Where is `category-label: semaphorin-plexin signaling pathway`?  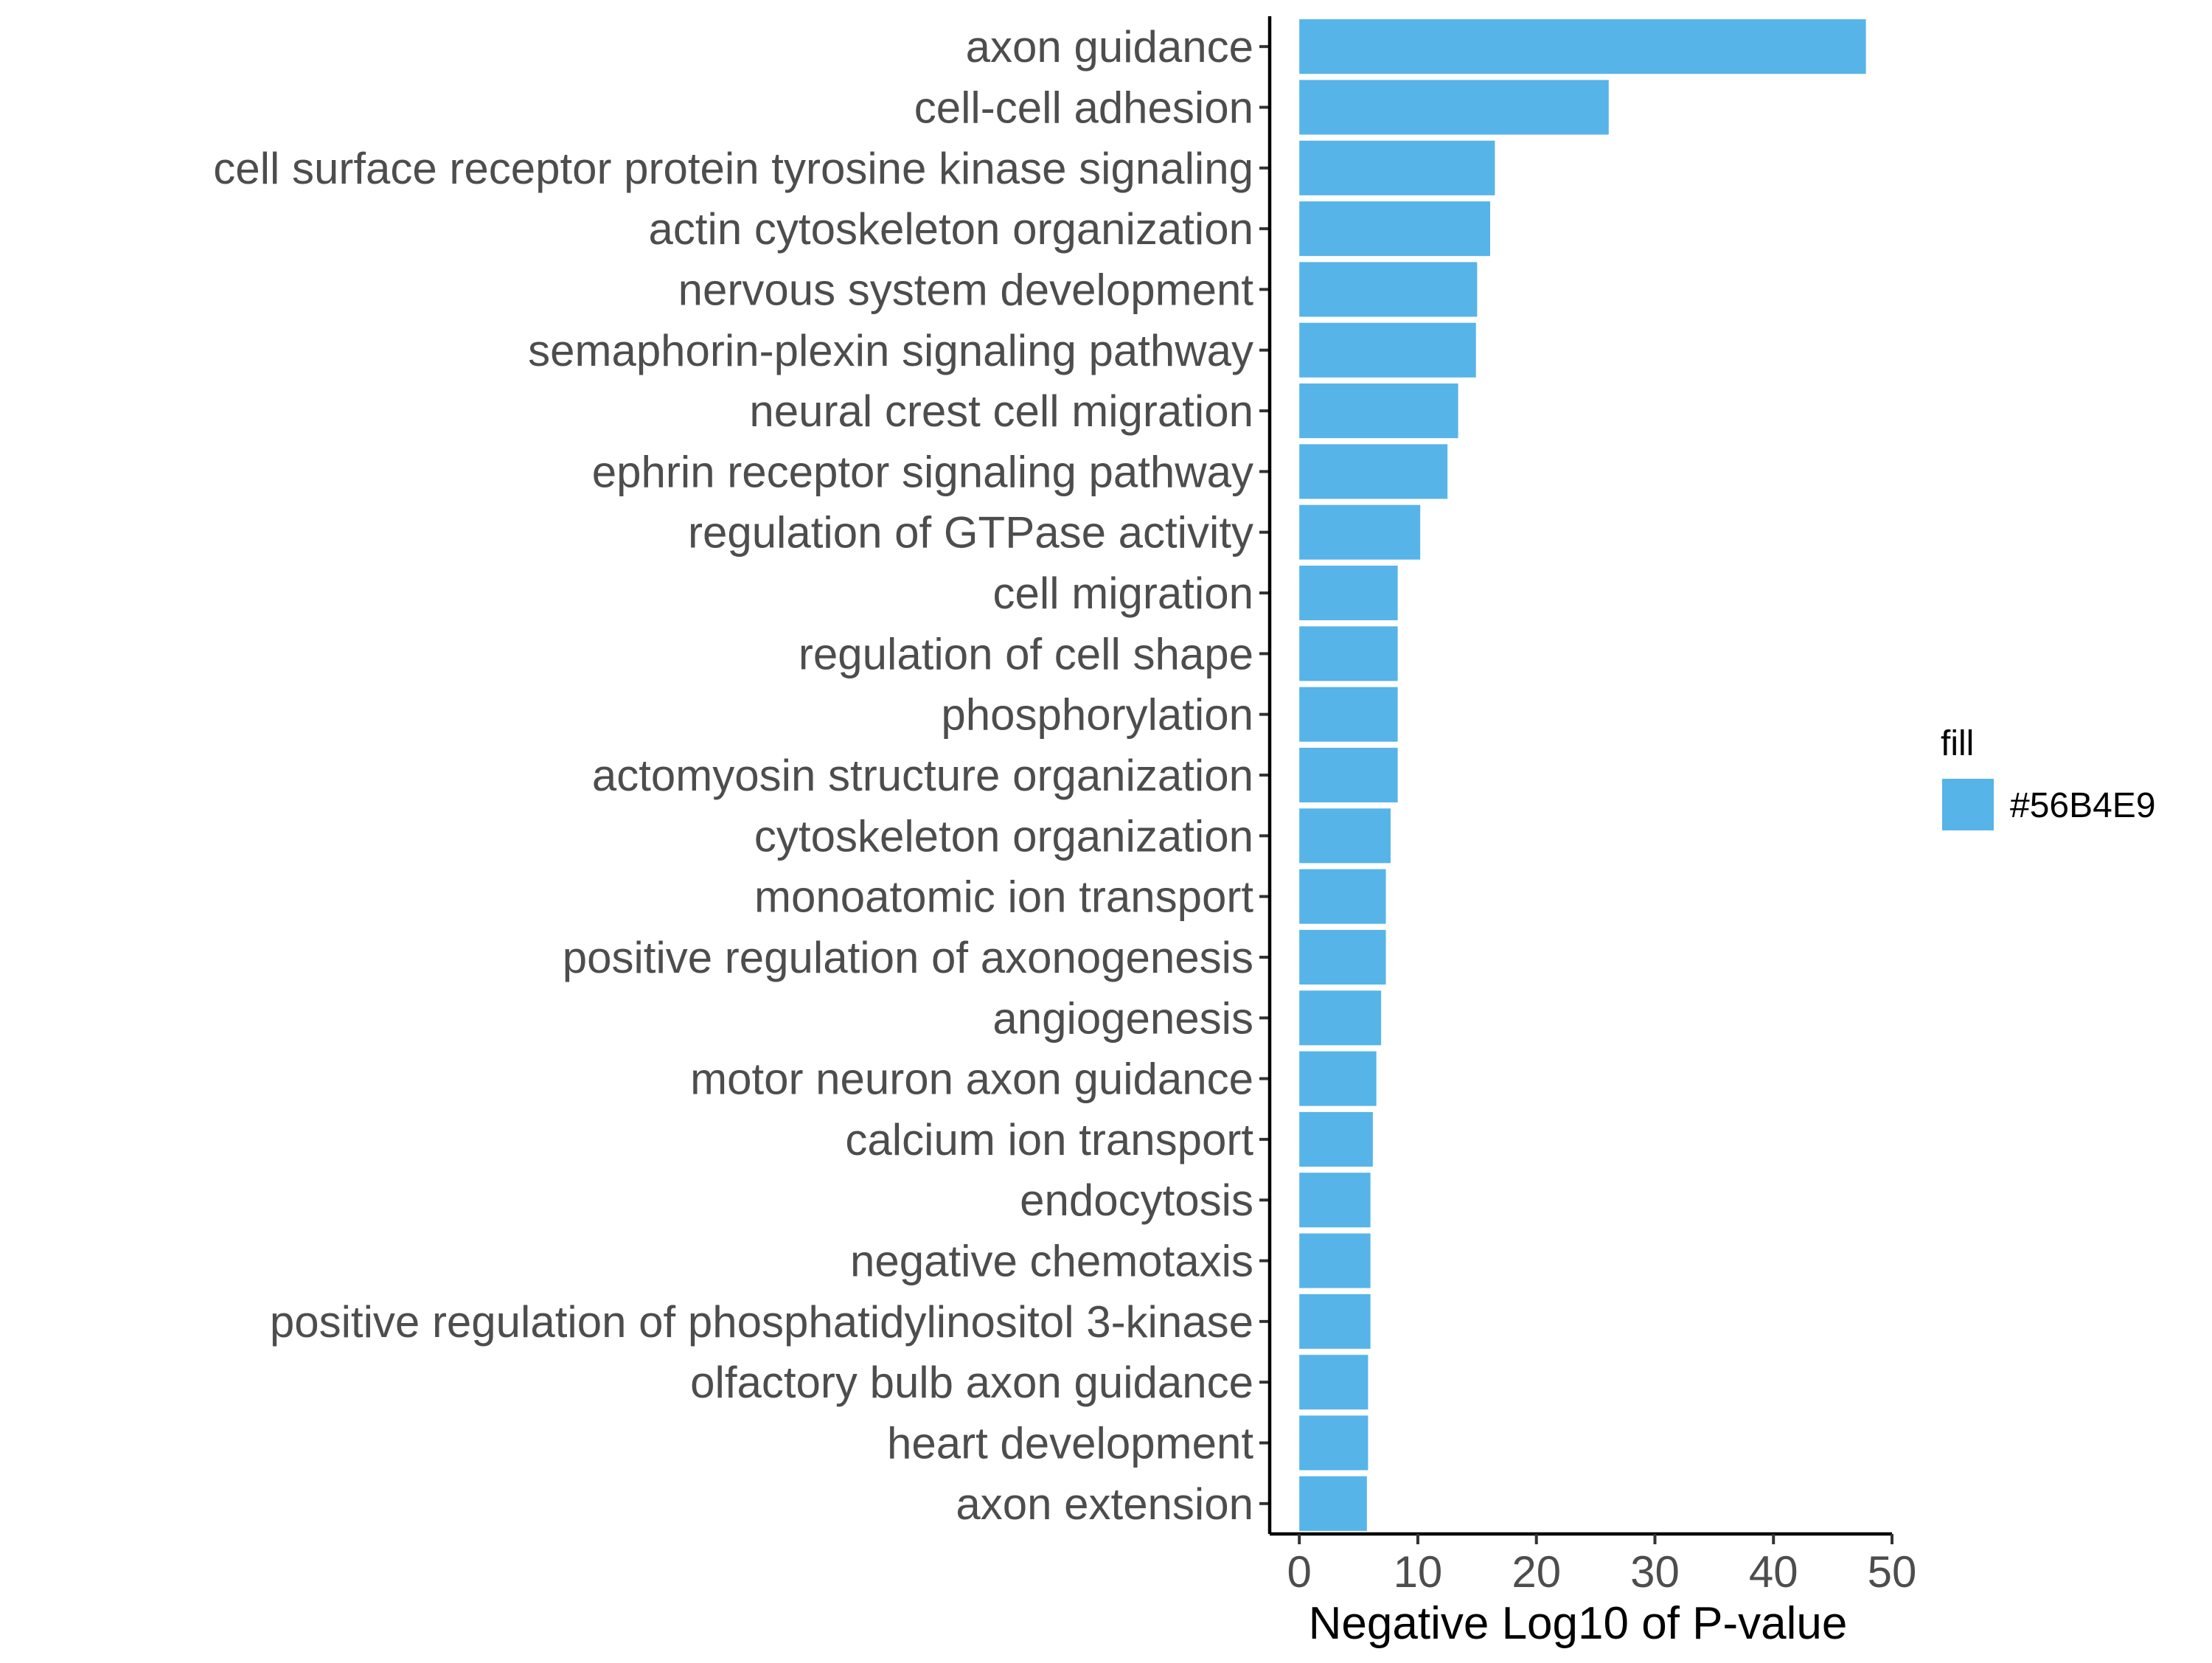
category-label: semaphorin-plexin signaling pathway is located at coordinates (890, 350).